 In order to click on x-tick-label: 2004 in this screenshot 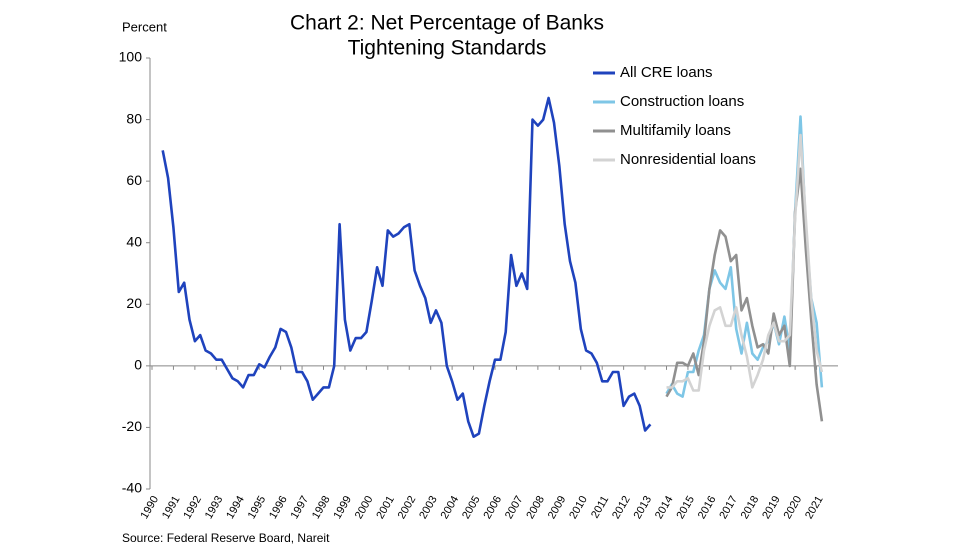, I will do `click(450, 507)`.